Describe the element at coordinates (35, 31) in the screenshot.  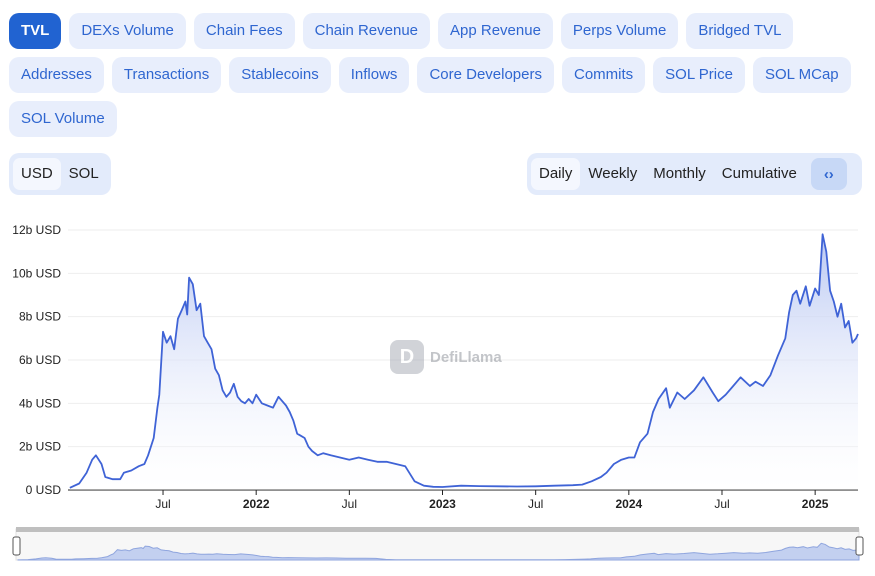
I see `tab-tvl: TVL` at that location.